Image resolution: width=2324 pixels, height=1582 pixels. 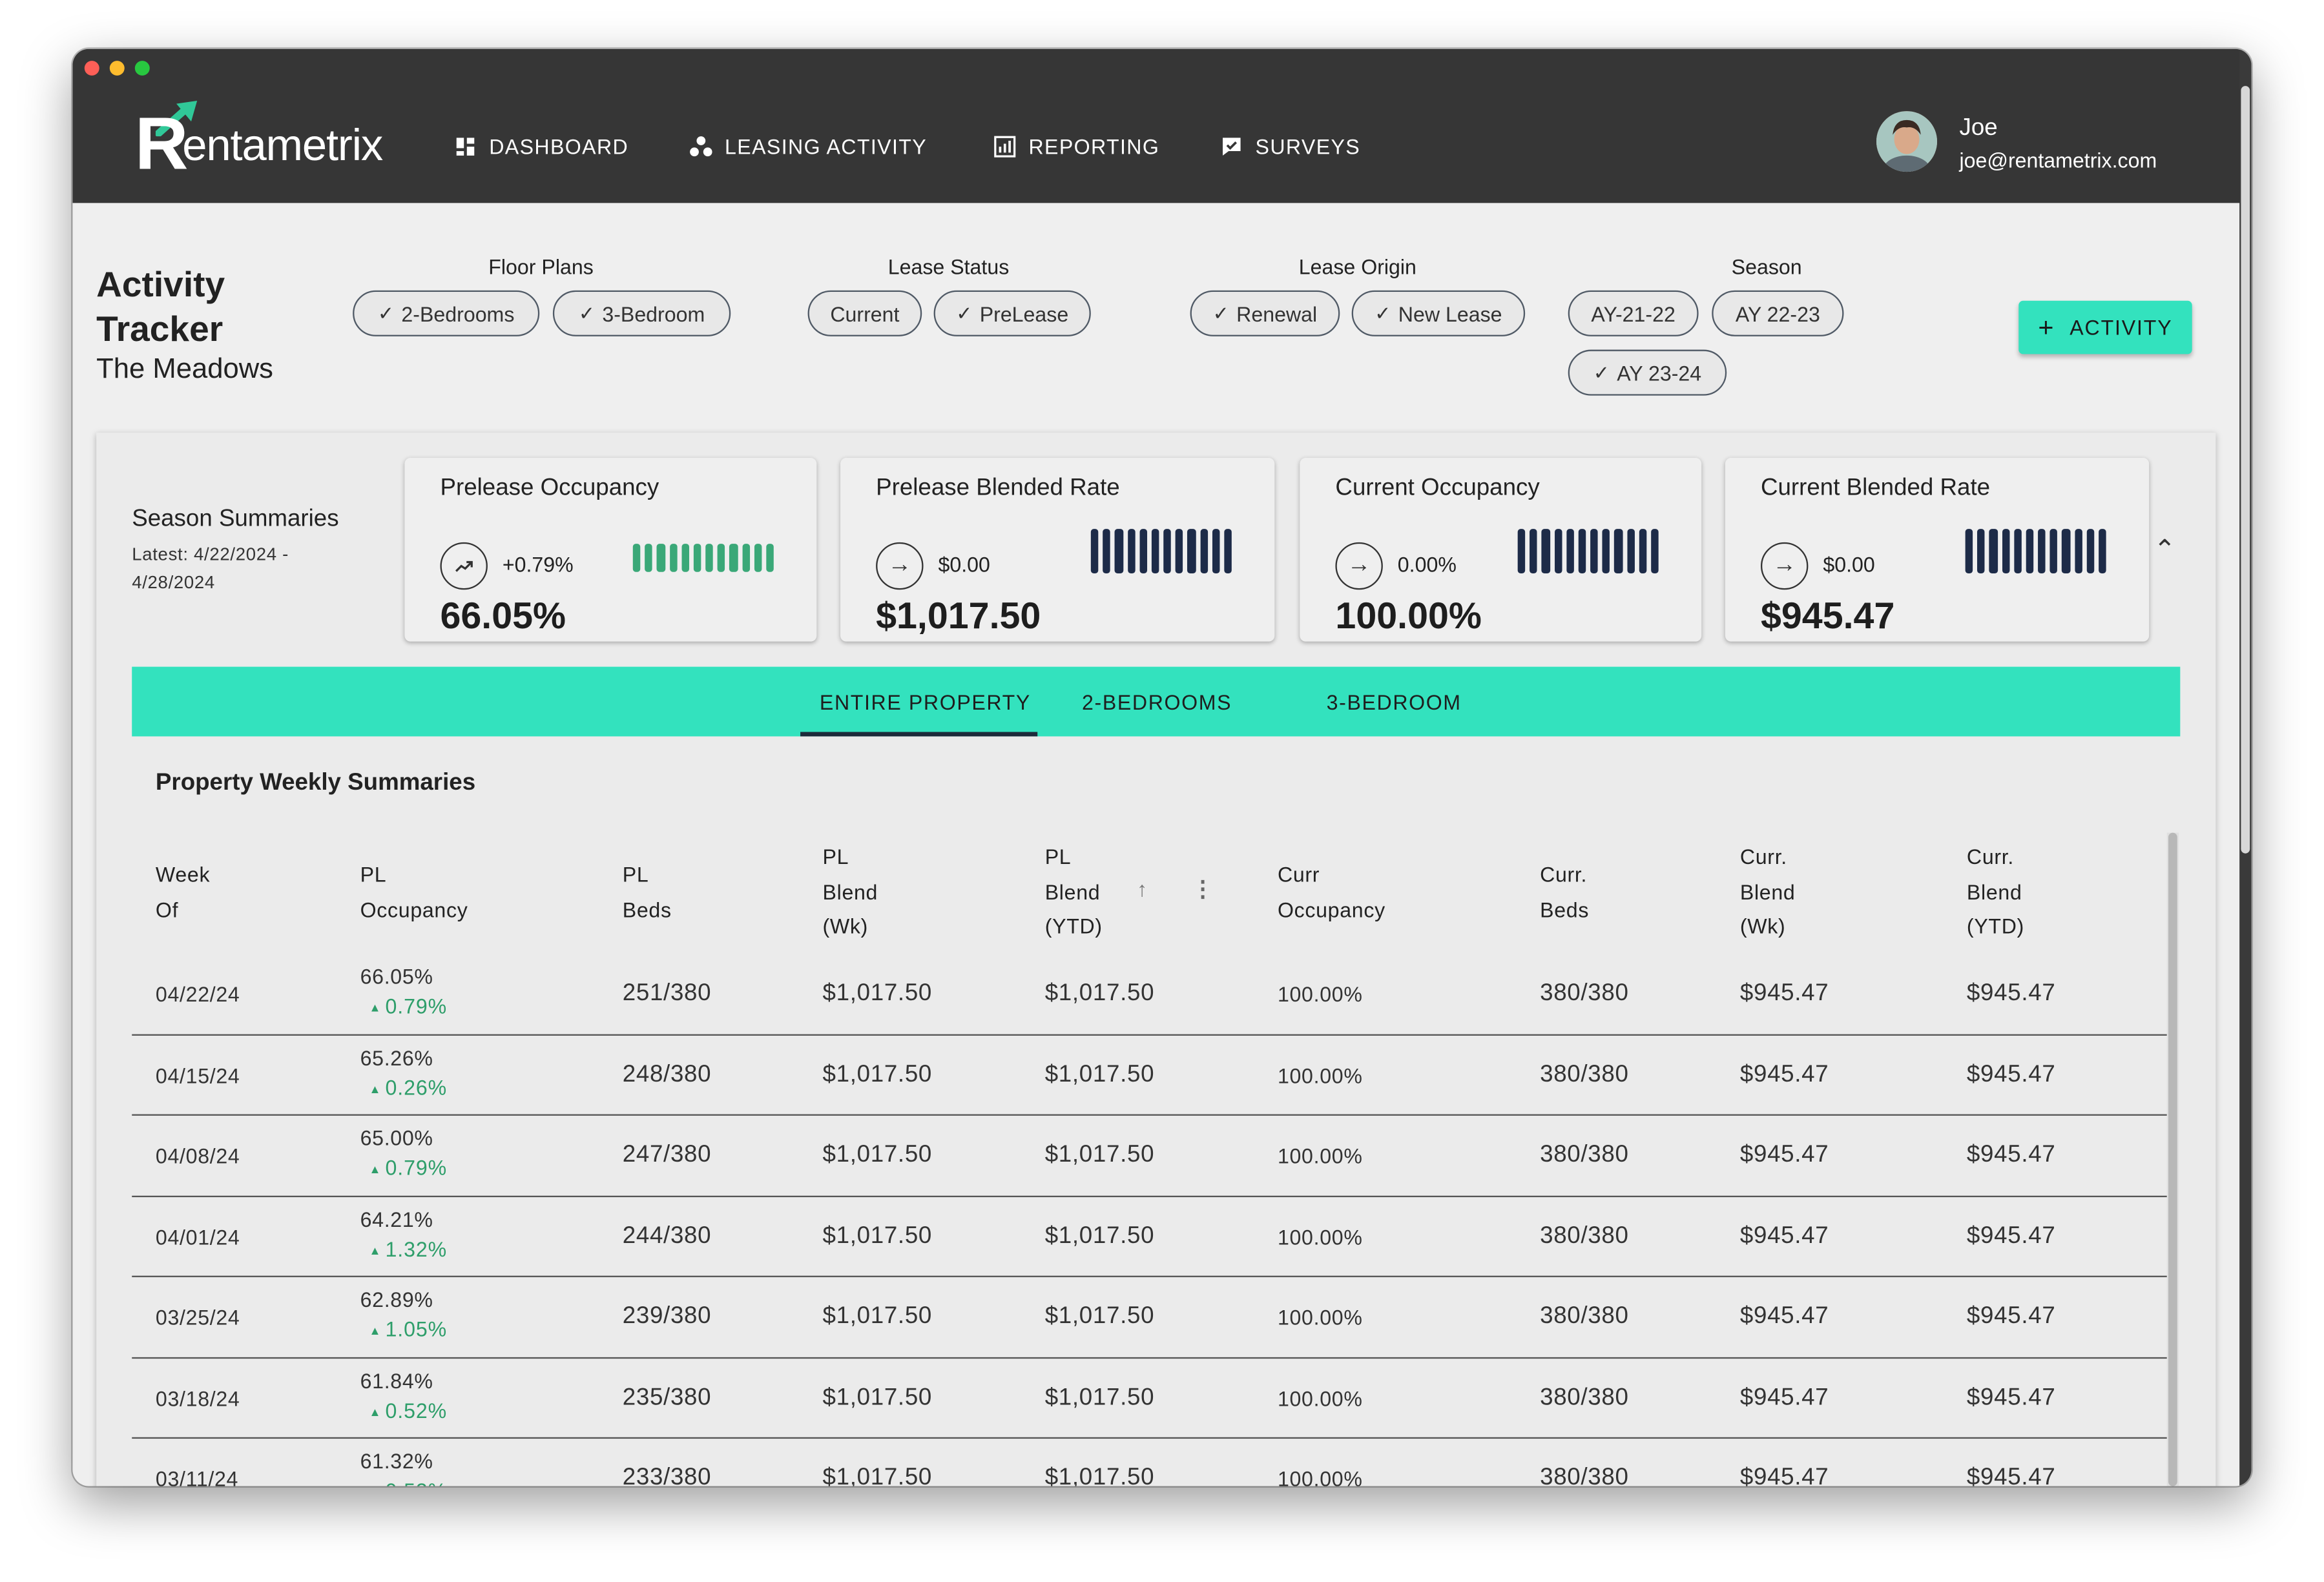 I want to click on chip-current: Current, so click(x=864, y=313).